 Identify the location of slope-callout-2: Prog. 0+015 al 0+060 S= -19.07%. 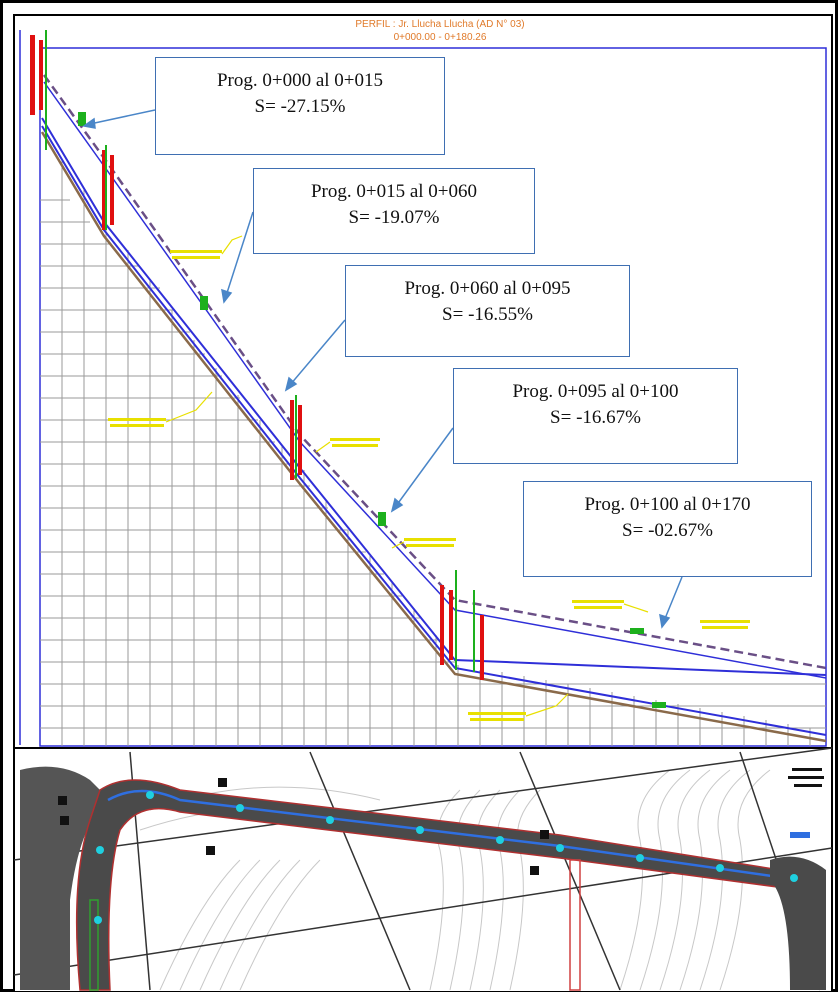
(394, 211).